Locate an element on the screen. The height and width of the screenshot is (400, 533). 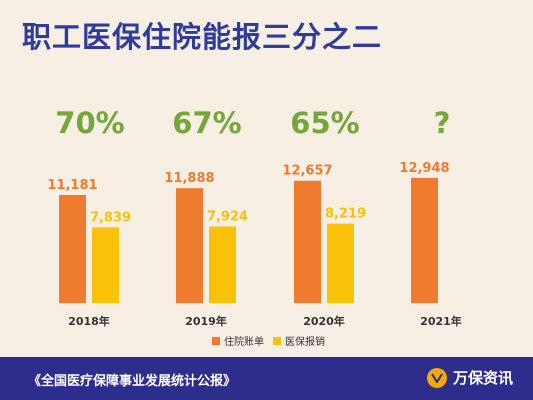
x-tick-label-3: 2021年 is located at coordinates (441, 321).